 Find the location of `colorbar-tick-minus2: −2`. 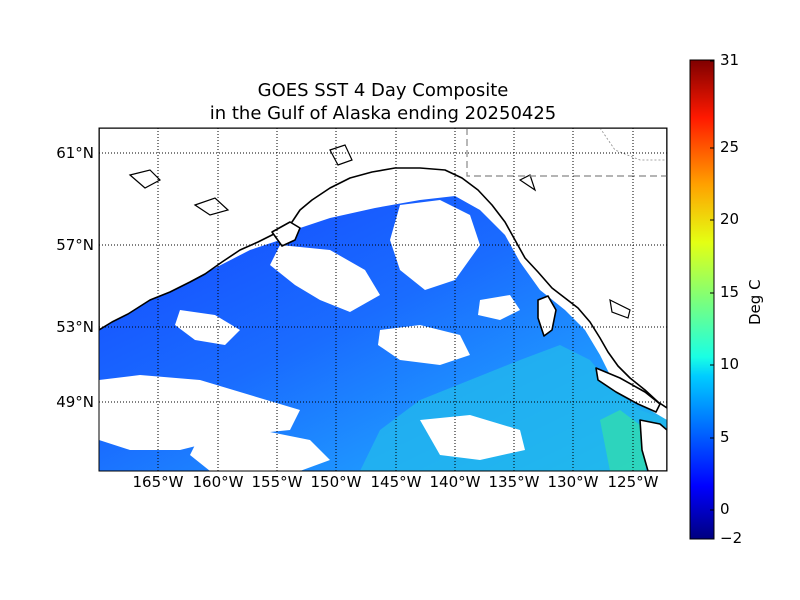

colorbar-tick-minus2: −2 is located at coordinates (731, 538).